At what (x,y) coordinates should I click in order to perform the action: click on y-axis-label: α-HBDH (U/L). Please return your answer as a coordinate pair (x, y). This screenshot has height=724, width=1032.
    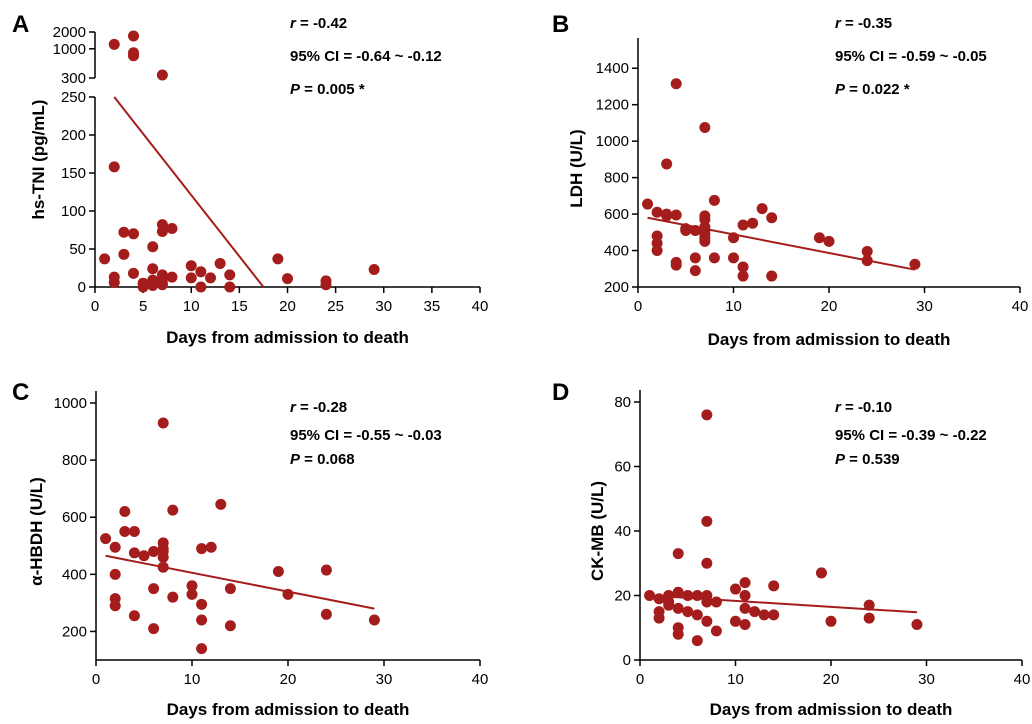
    Looking at the image, I should click on (36, 531).